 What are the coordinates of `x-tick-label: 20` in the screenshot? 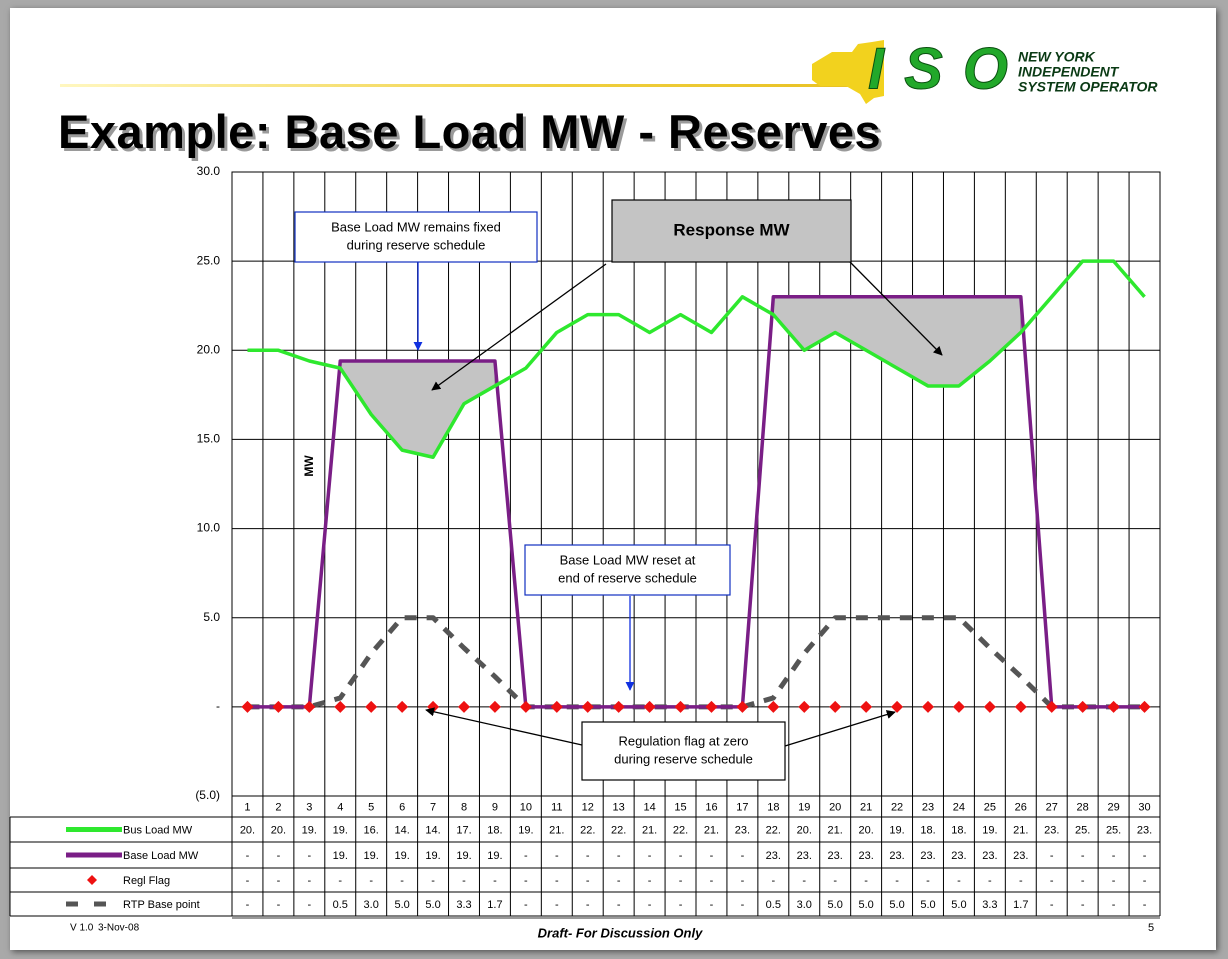 It's located at (835, 807).